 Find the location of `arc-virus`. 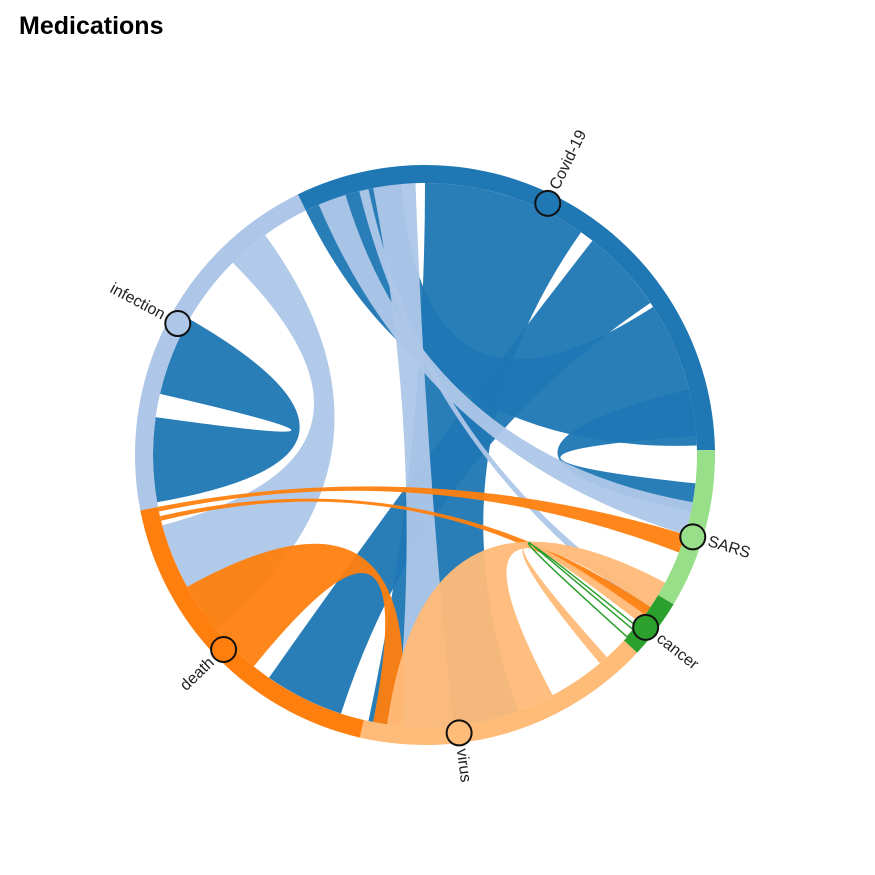

arc-virus is located at coordinates (498, 693).